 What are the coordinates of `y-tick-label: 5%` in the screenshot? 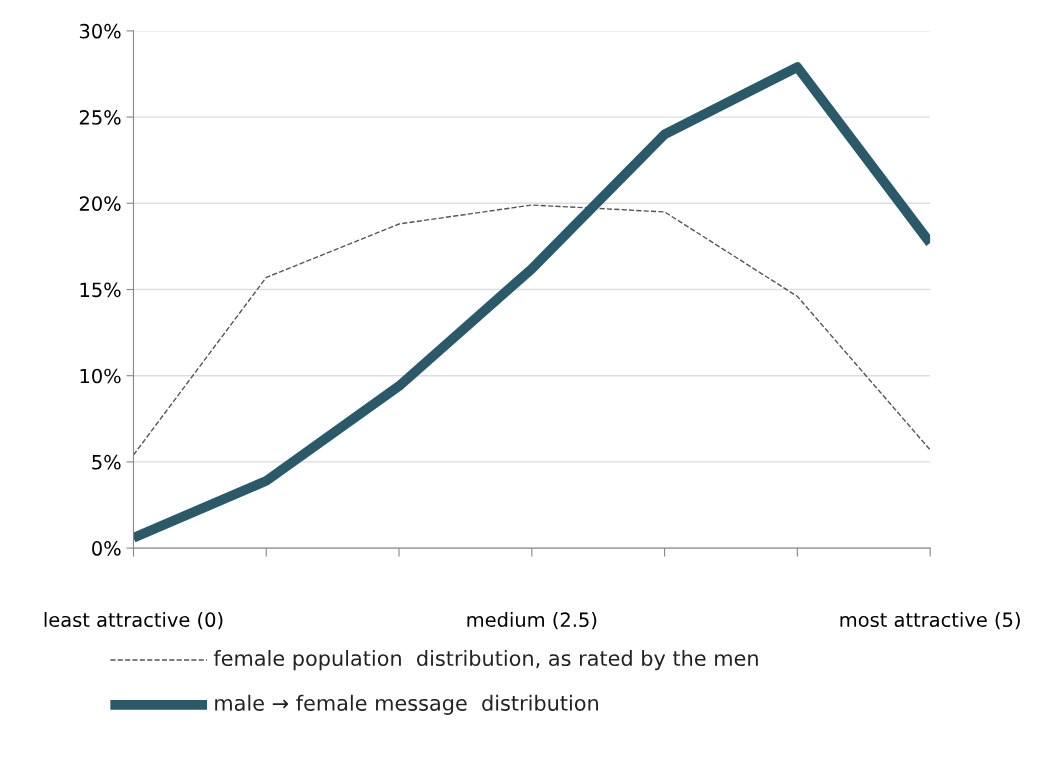 It's located at (106, 462).